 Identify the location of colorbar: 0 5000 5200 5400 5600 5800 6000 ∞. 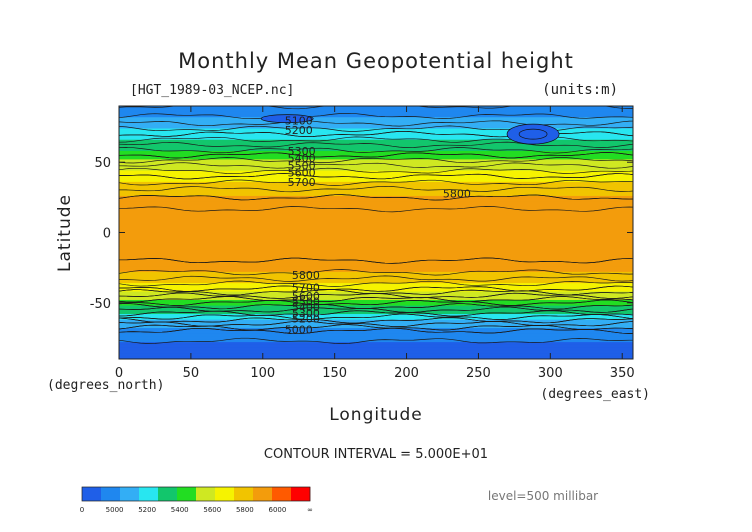
(196, 500).